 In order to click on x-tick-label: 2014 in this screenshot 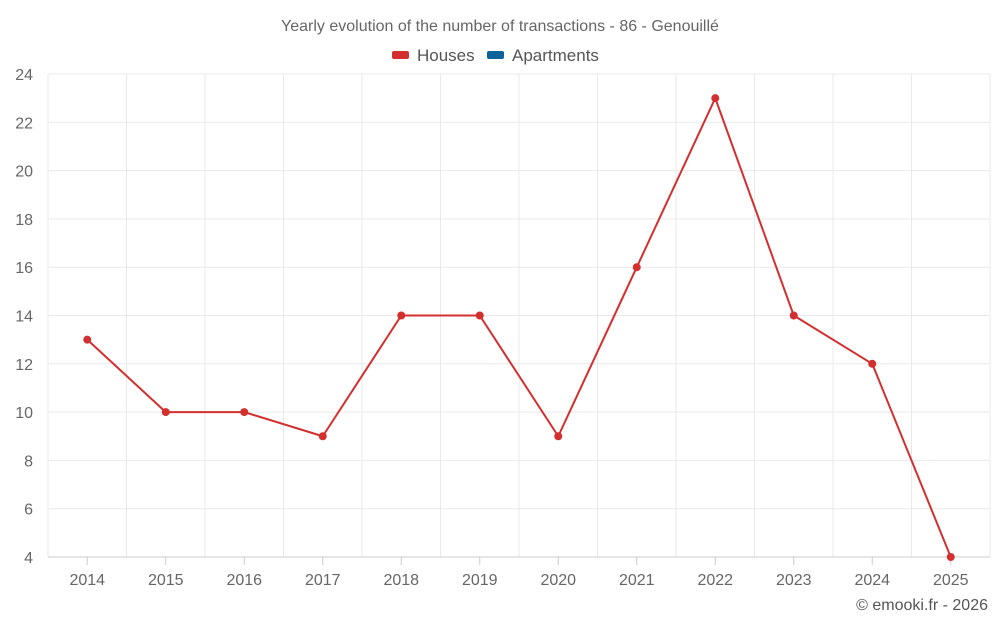, I will do `click(87, 580)`.